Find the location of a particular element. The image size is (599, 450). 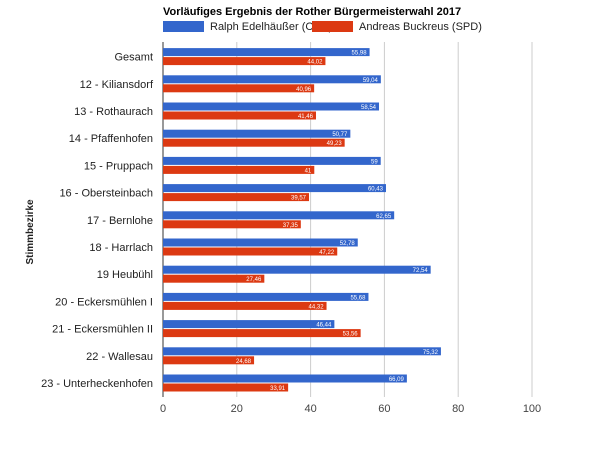

bar-value-label: 55,68 is located at coordinates (358, 298).